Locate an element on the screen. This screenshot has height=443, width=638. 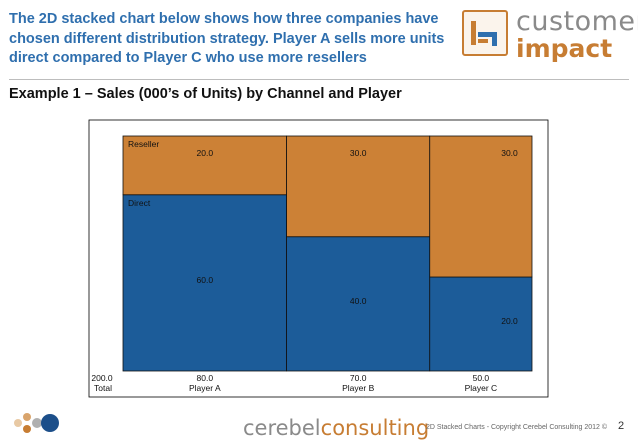
grand-total-value: 200.0 is located at coordinates (102, 378).